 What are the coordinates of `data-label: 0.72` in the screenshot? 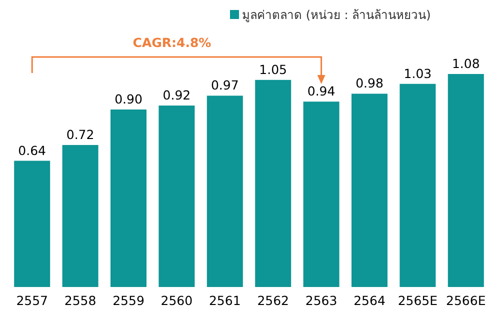 It's located at (80, 134).